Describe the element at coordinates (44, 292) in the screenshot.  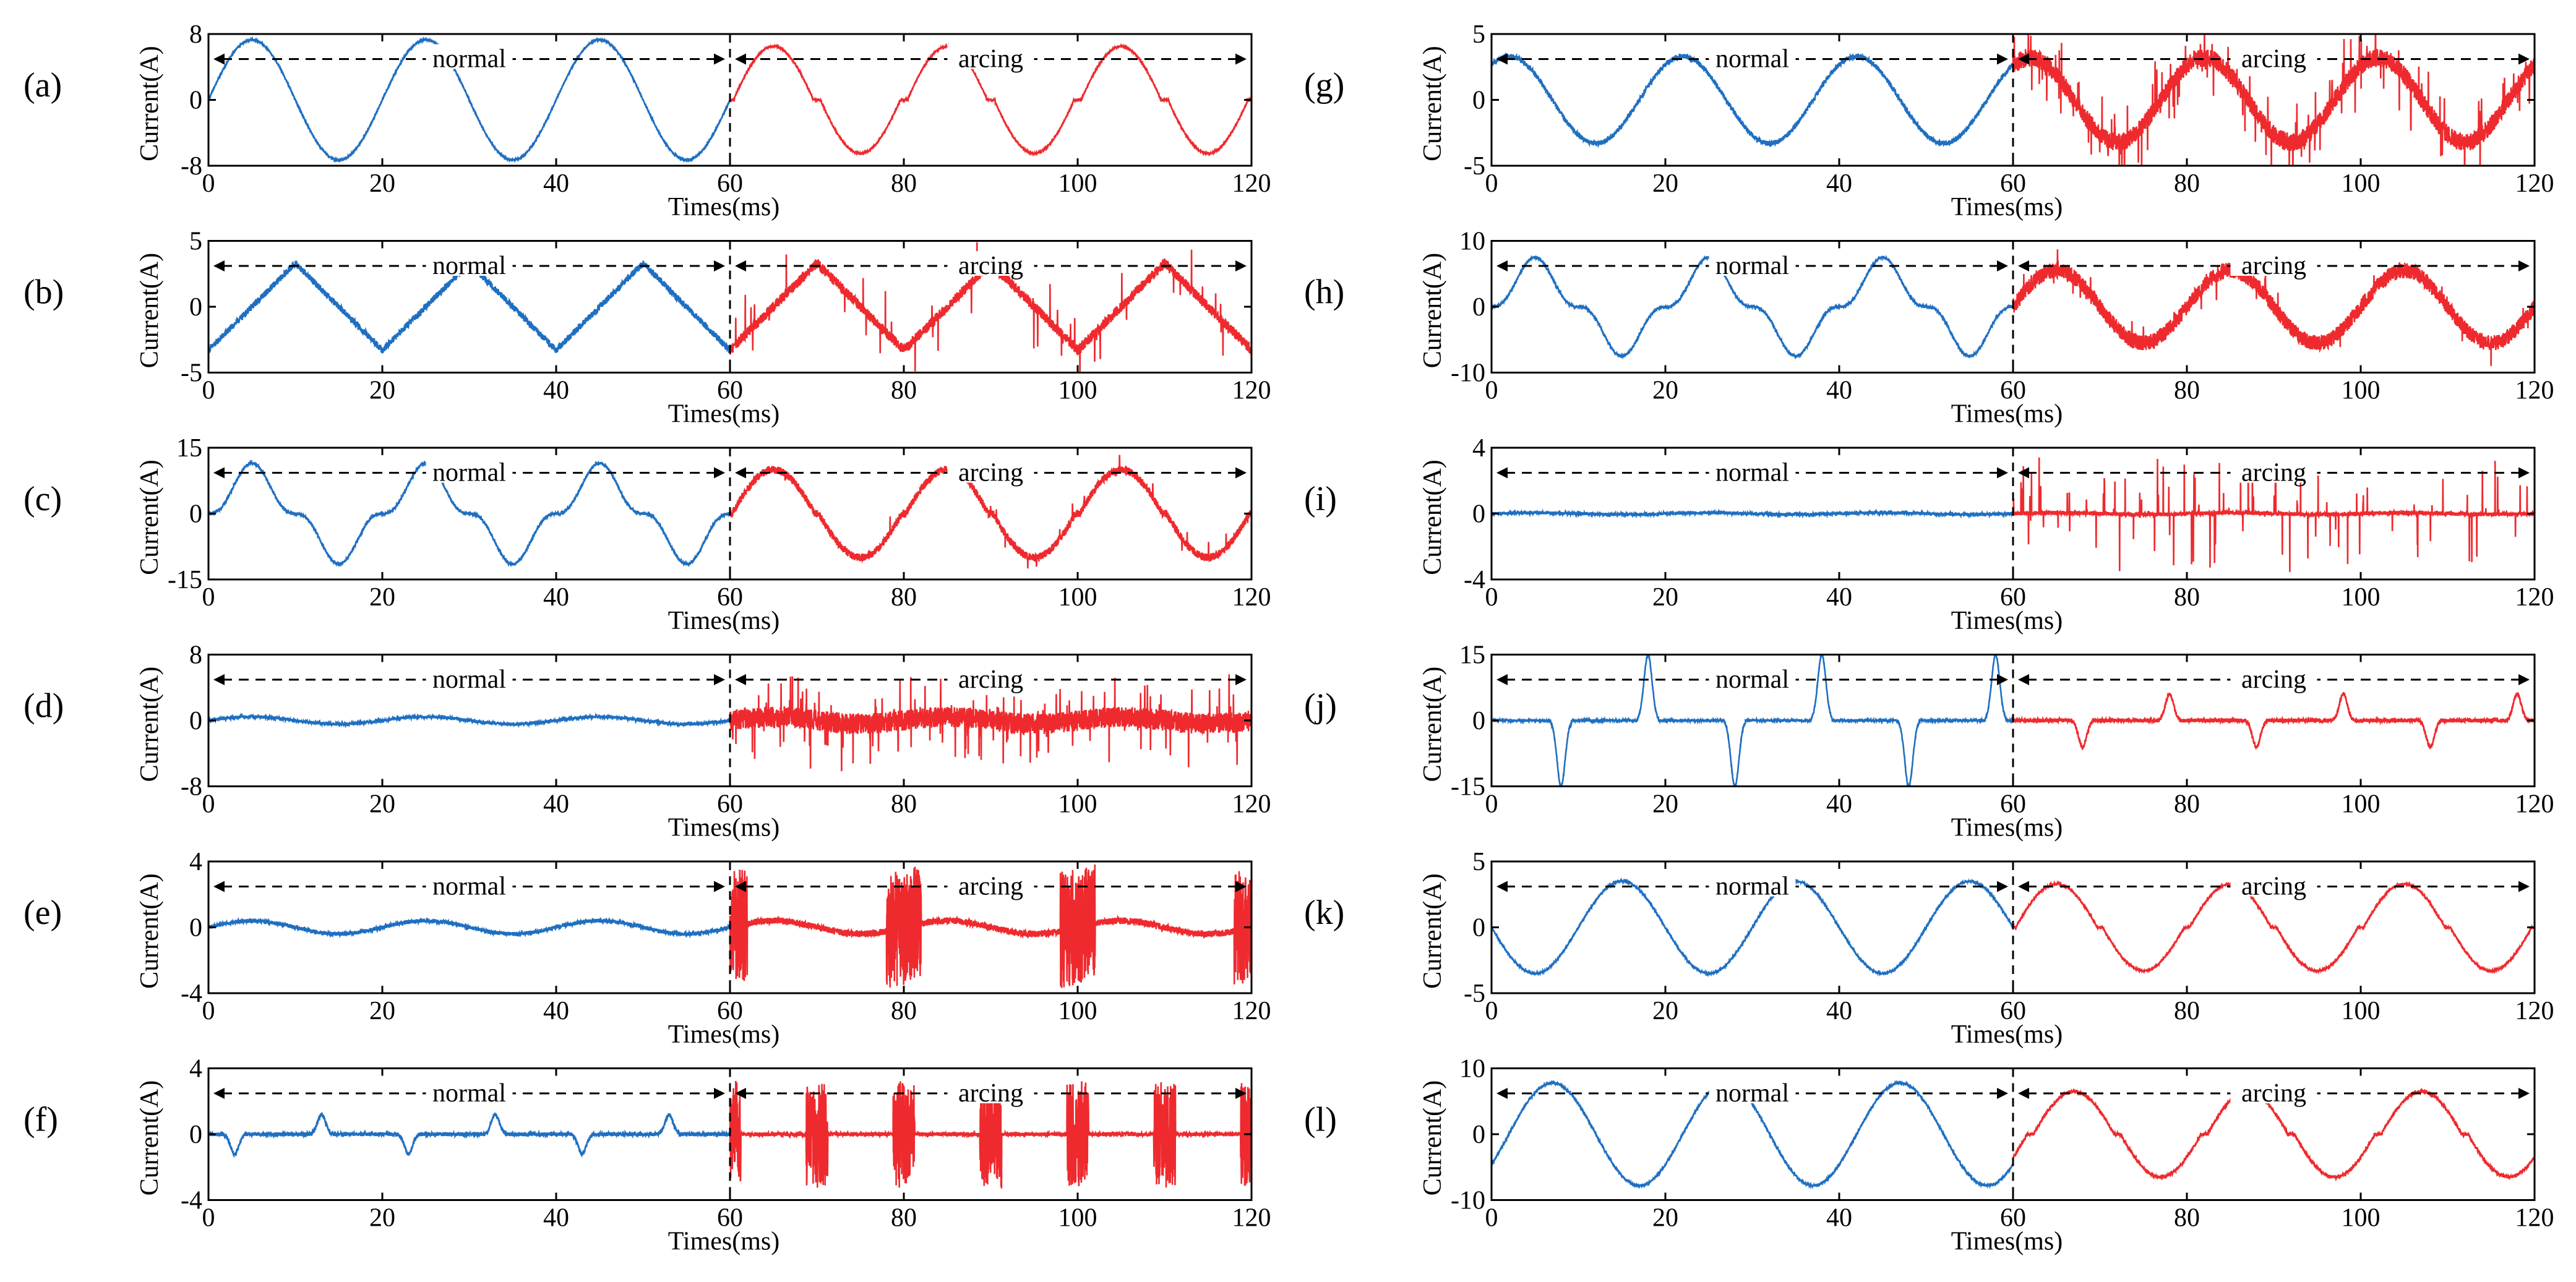
I see `panel-label: (b)` at that location.